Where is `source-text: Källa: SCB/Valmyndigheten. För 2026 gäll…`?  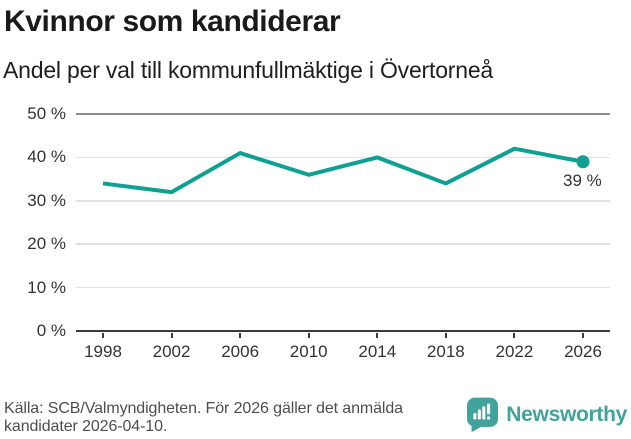 source-text: Källa: SCB/Valmyndigheten. För 2026 gäll… is located at coordinates (203, 418).